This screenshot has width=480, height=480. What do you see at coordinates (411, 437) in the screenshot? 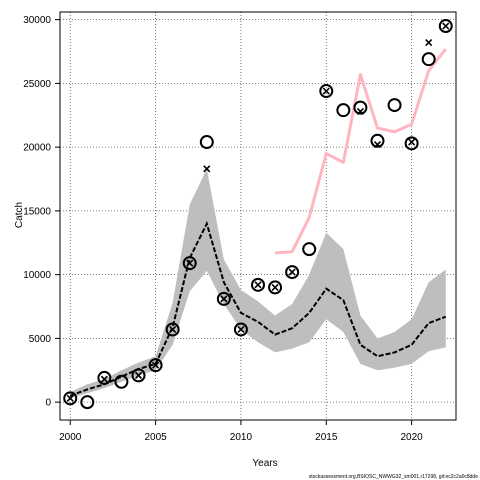
I see `x-tick-label: 2020` at bounding box center [411, 437].